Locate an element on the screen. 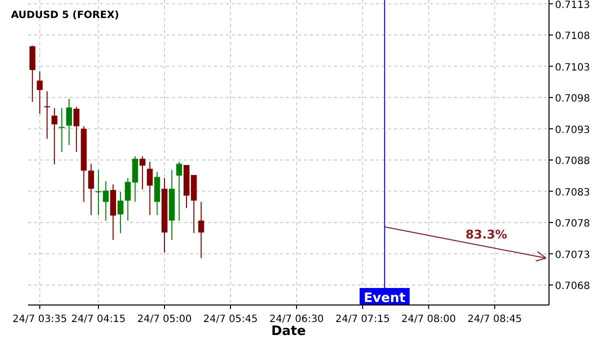  y-tick-label: 0.7093 is located at coordinates (572, 130).